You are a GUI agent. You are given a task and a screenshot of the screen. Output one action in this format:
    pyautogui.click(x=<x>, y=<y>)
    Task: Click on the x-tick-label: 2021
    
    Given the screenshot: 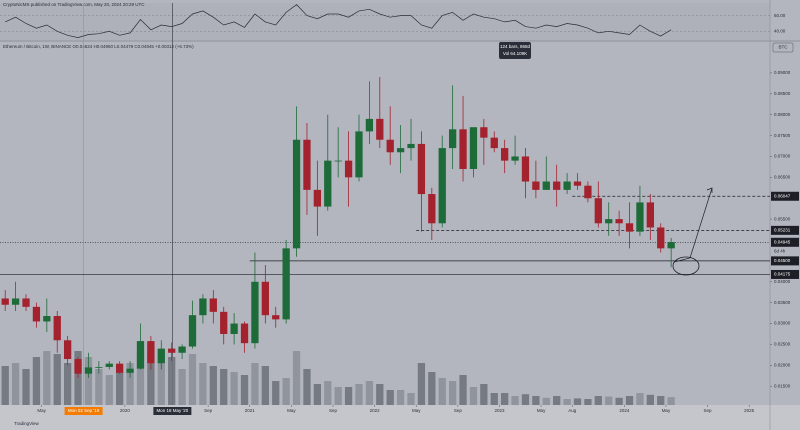 What is the action you would take?
    pyautogui.click(x=250, y=410)
    